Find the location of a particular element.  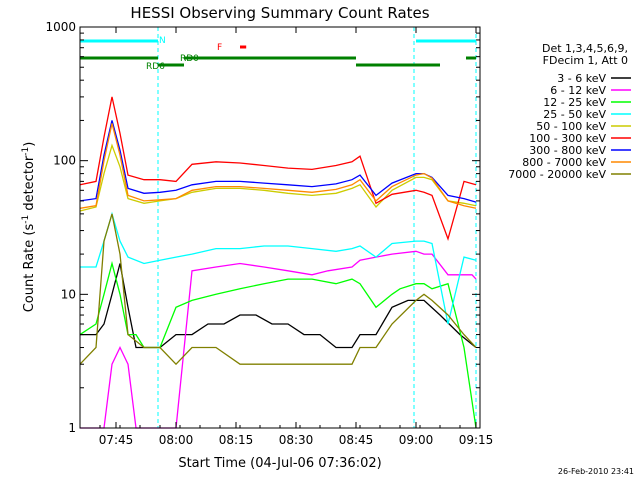

legend-label-7: 800 - 7000 keV is located at coordinates (564, 162).